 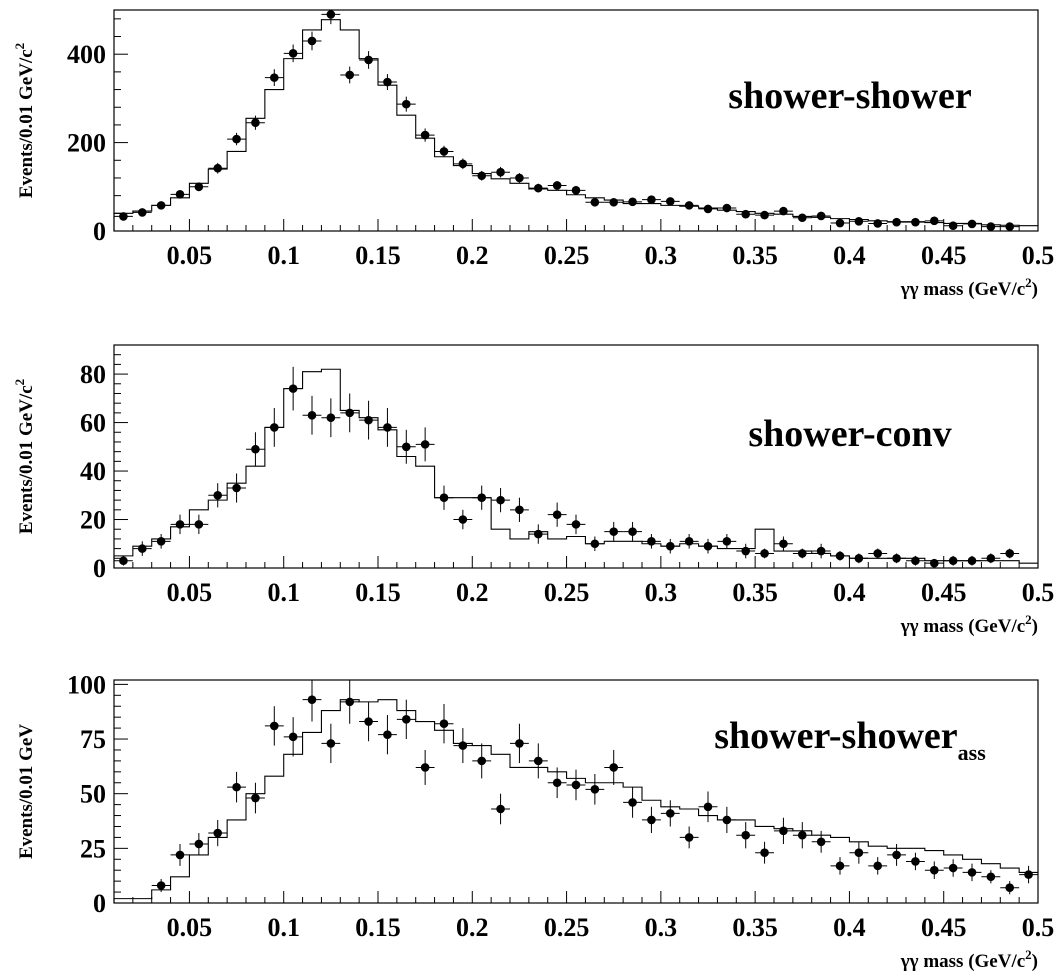 I want to click on y-tick-label: 100, so click(x=86, y=684).